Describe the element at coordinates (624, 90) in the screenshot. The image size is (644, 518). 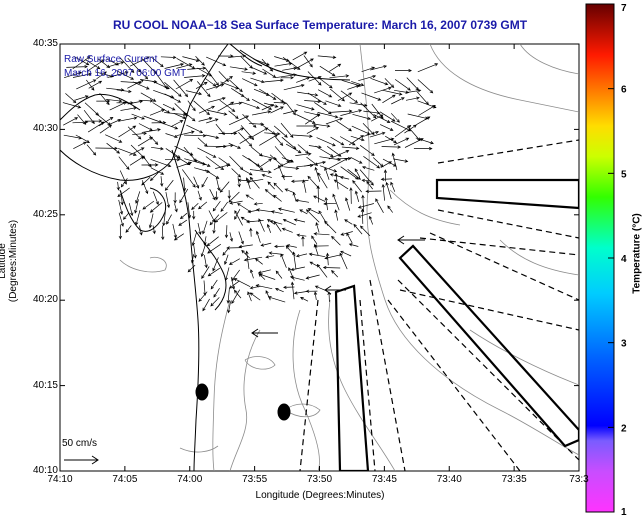
I see `colorbar-tick-label: 6` at that location.